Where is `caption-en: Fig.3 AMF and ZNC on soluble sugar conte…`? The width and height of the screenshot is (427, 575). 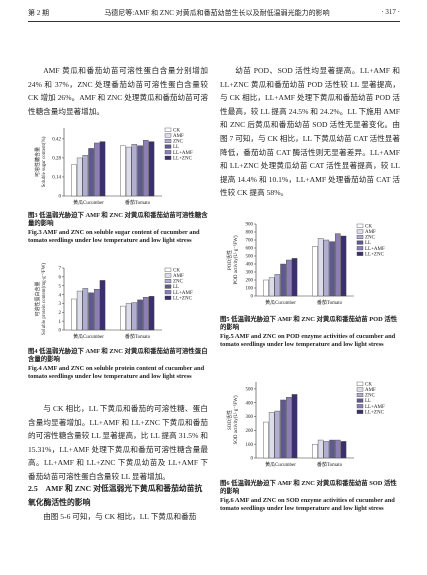 caption-en: Fig.3 AMF and ZNC on soluble sugar conte… is located at coordinates (114, 236).